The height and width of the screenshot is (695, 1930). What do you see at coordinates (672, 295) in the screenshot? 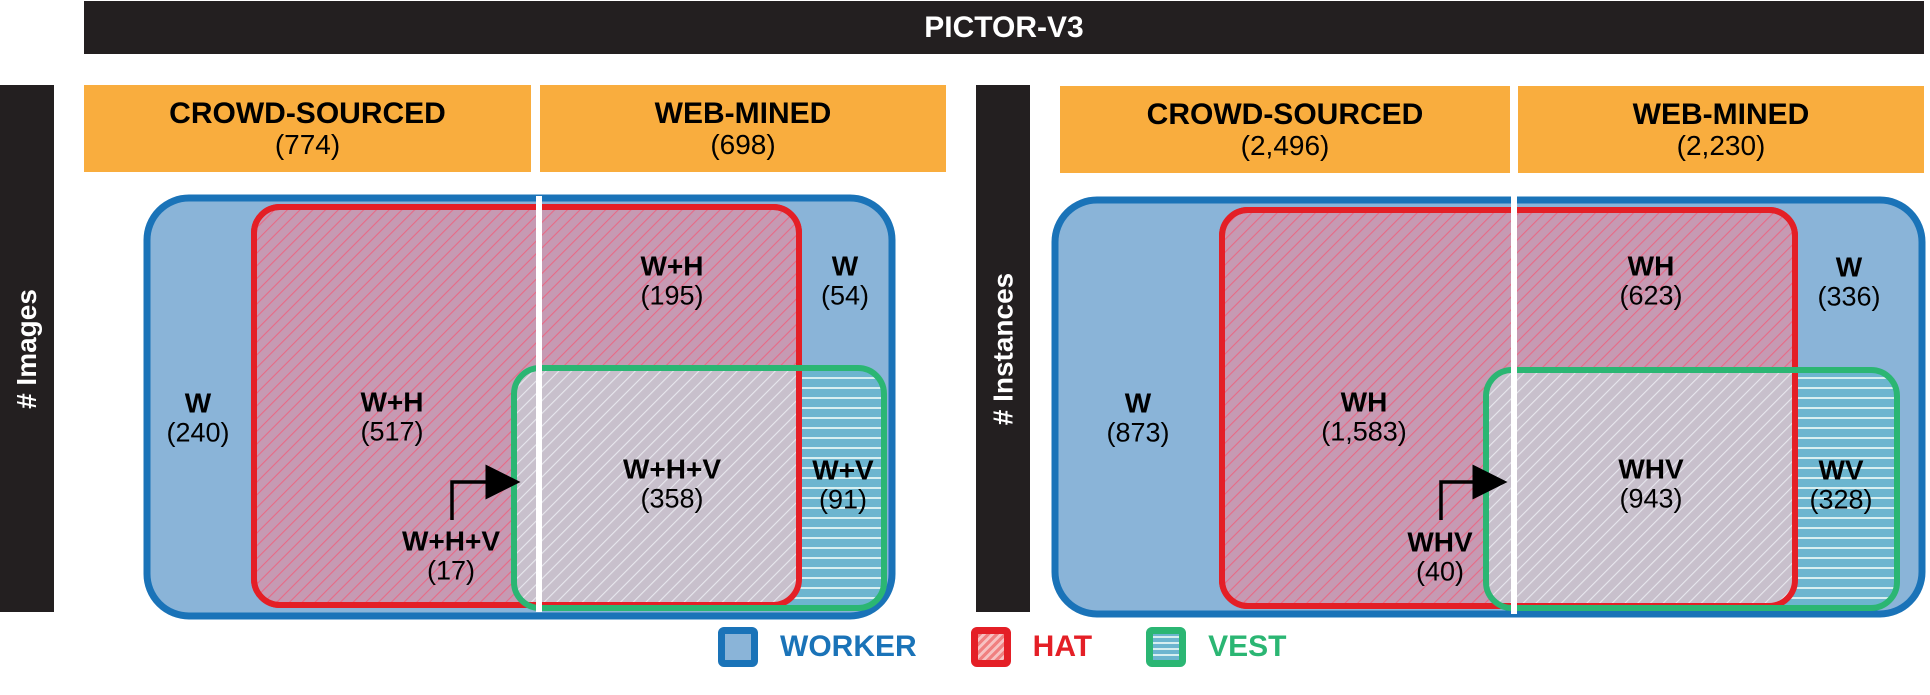
I see `region-count: (195)` at bounding box center [672, 295].